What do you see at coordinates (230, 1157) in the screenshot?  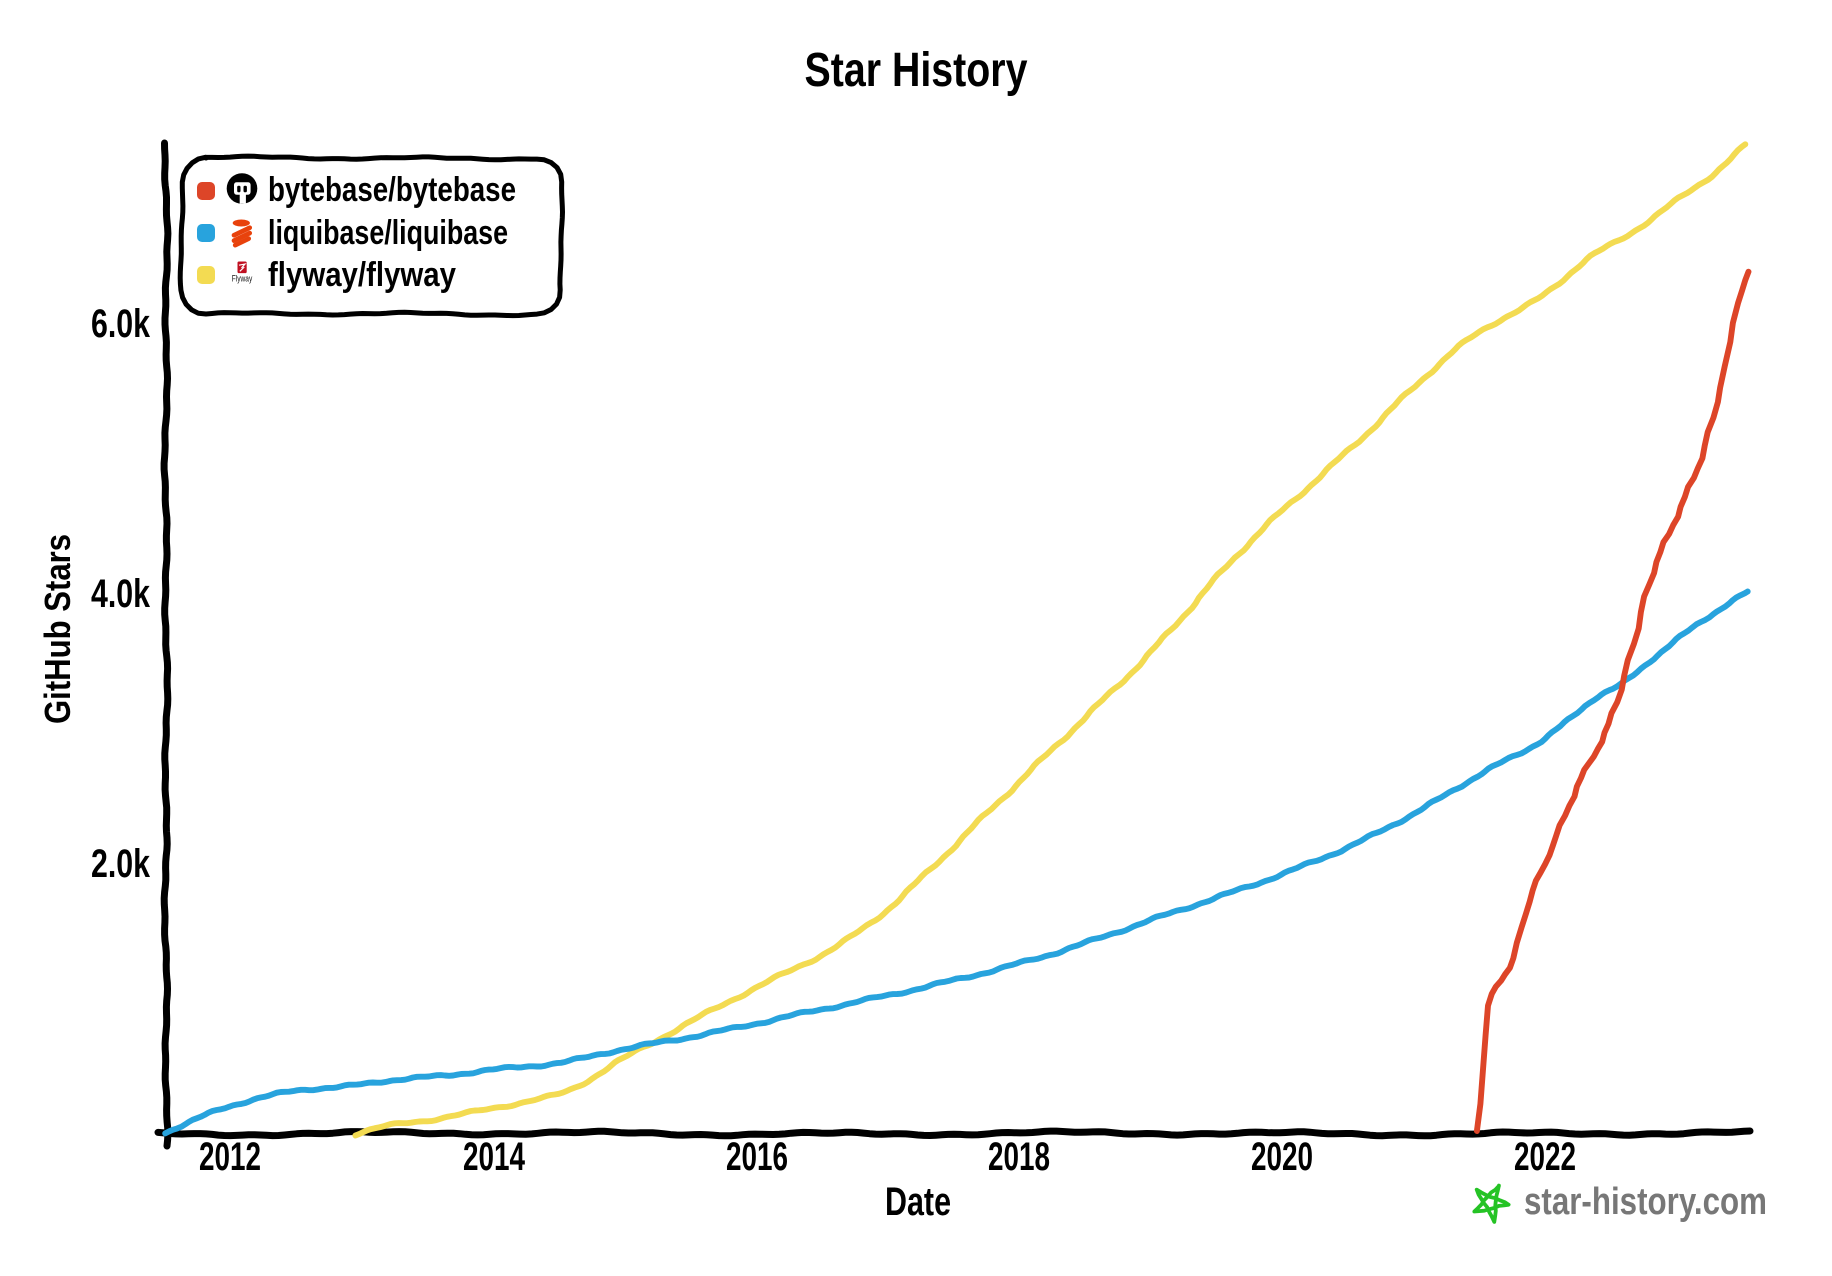 I see `svg-text: 2012` at bounding box center [230, 1157].